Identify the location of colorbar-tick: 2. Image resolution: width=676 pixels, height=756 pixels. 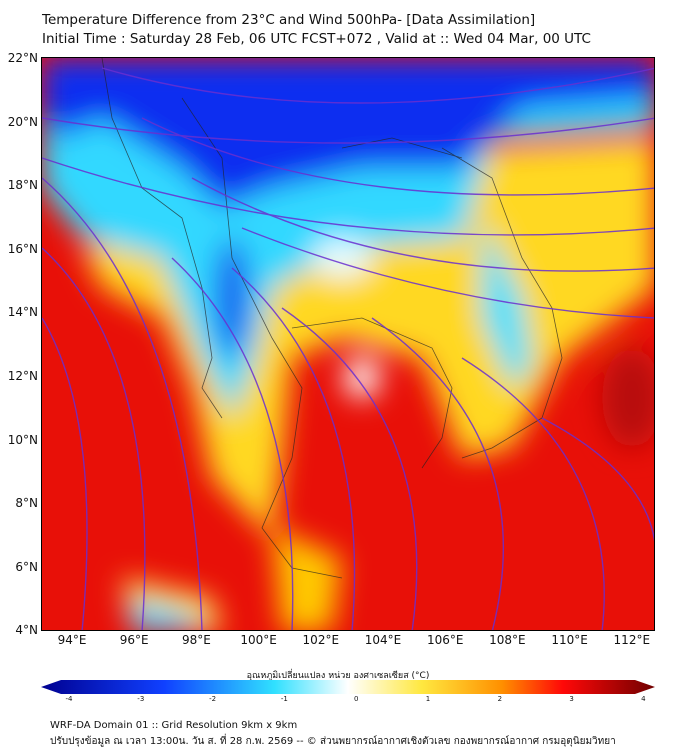
(500, 699).